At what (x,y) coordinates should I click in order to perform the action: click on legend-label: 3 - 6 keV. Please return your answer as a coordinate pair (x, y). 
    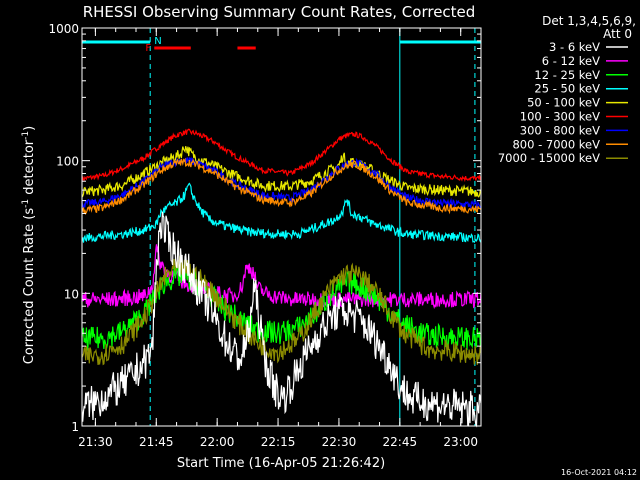
    Looking at the image, I should click on (574, 47).